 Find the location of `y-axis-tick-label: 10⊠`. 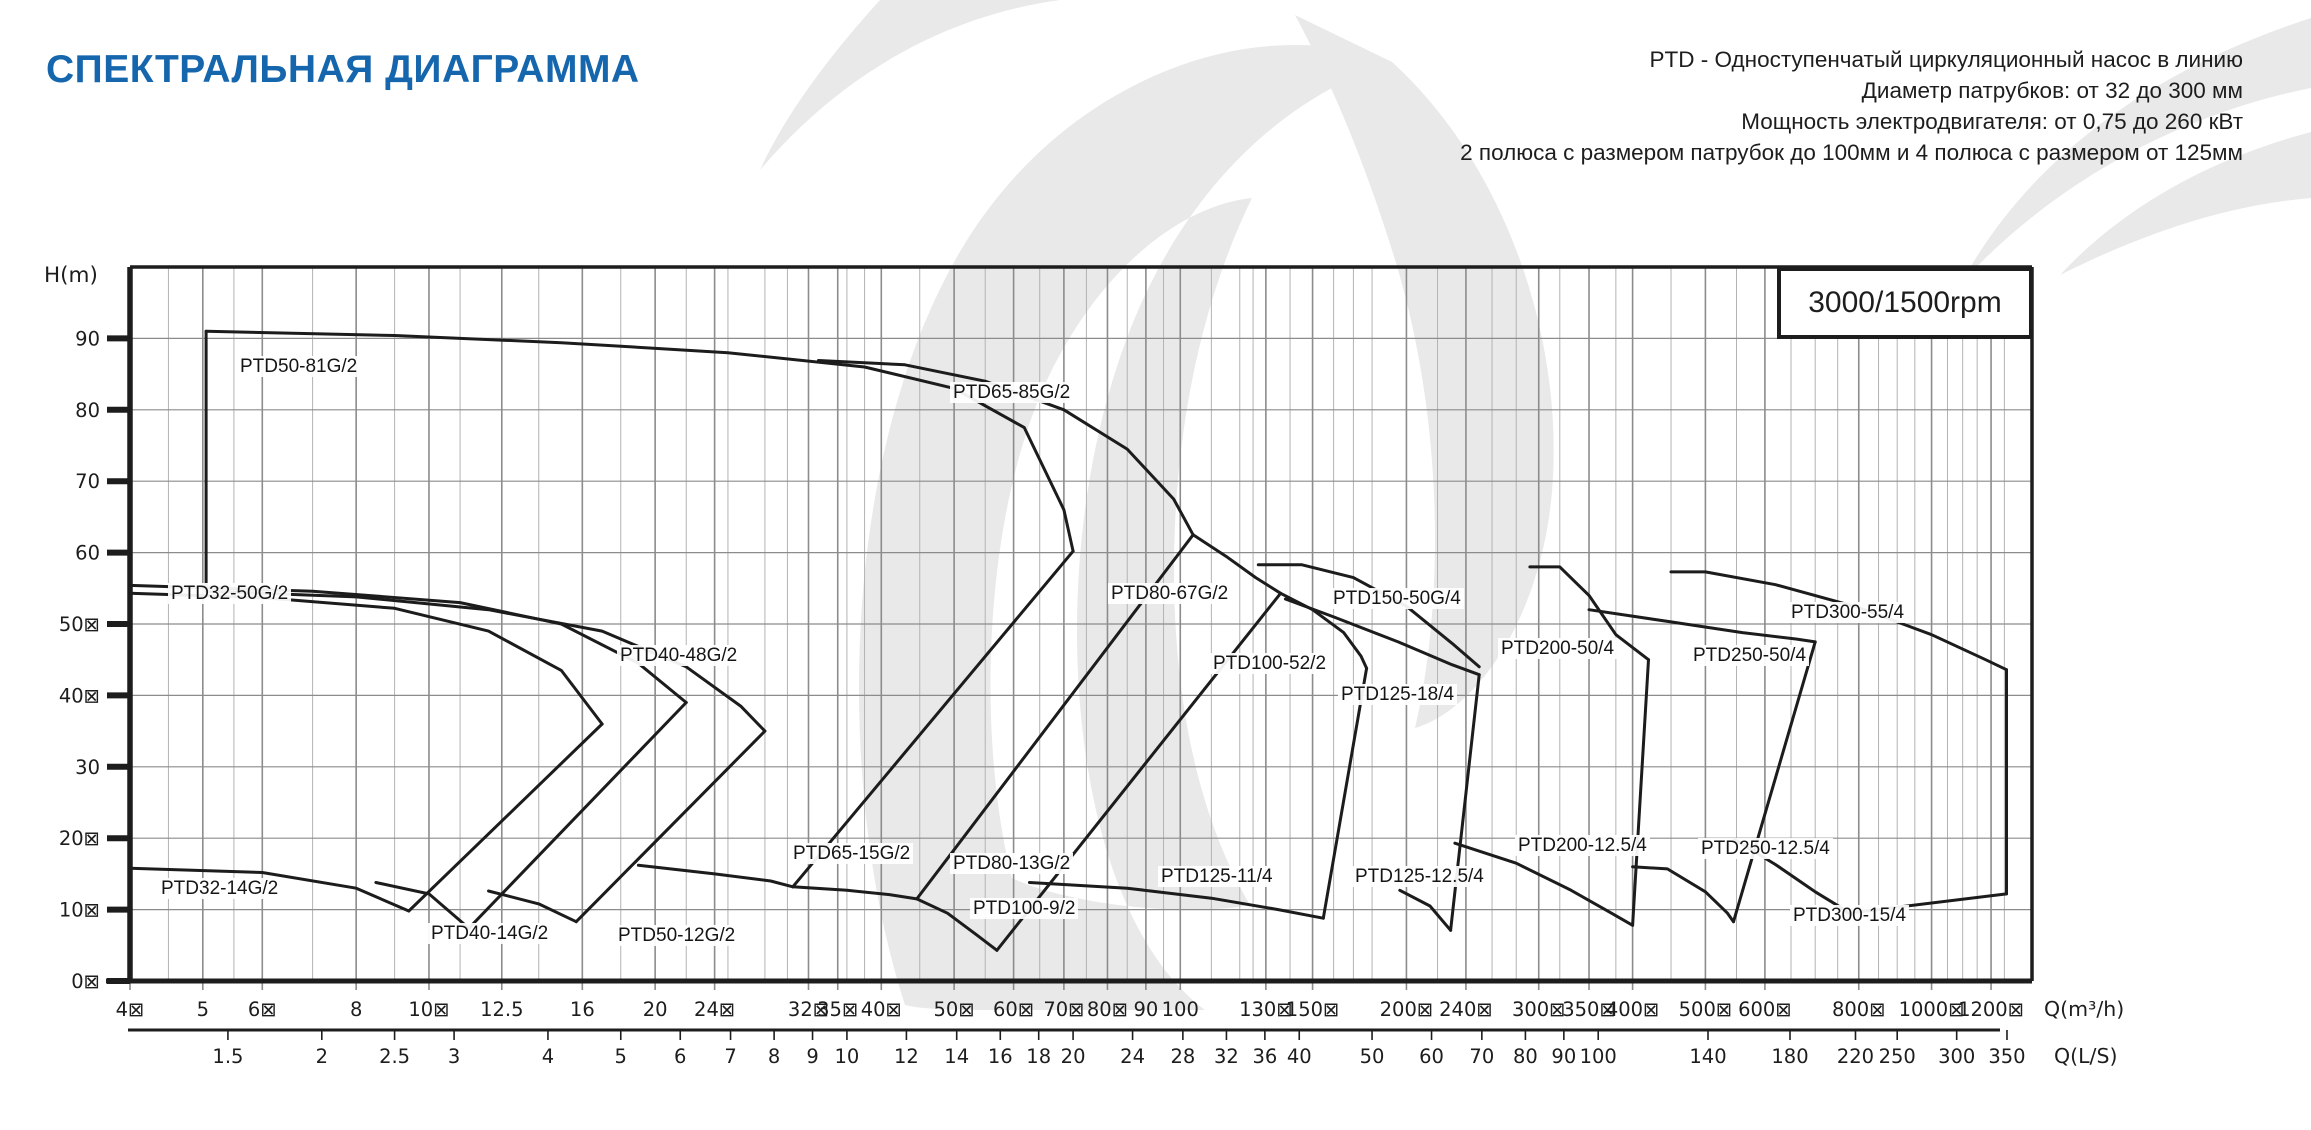

y-axis-tick-label: 10⊠ is located at coordinates (79, 910).